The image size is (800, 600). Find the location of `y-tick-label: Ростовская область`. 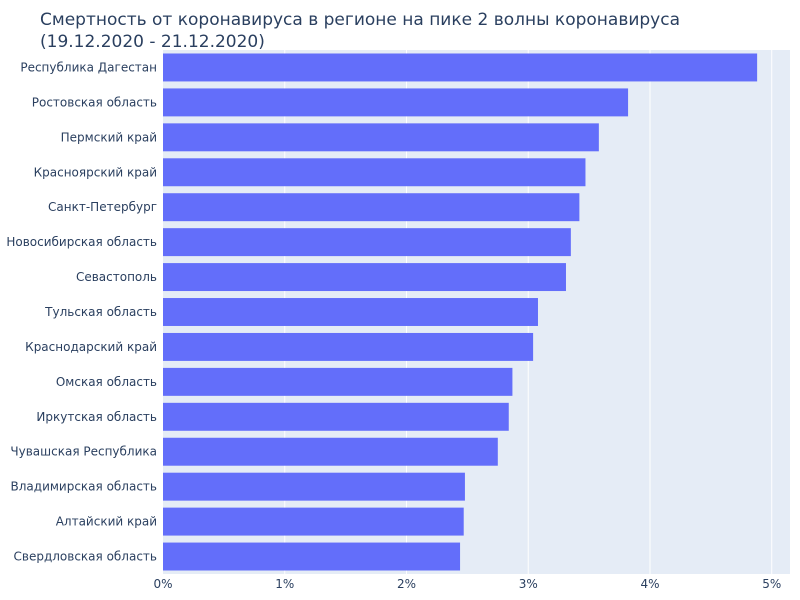

y-tick-label: Ростовская область is located at coordinates (94, 102).